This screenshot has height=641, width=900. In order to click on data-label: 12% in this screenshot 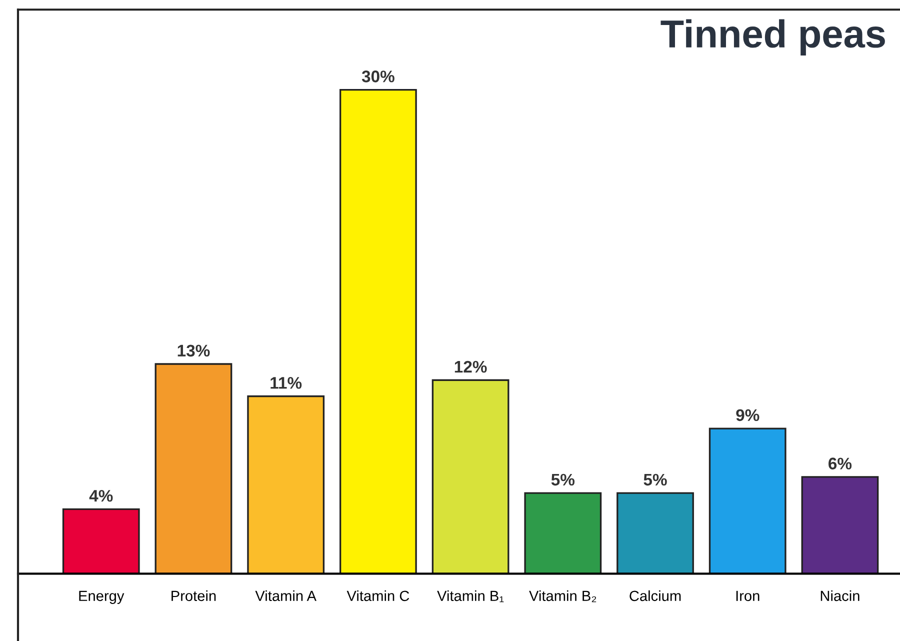, I will do `click(470, 366)`.